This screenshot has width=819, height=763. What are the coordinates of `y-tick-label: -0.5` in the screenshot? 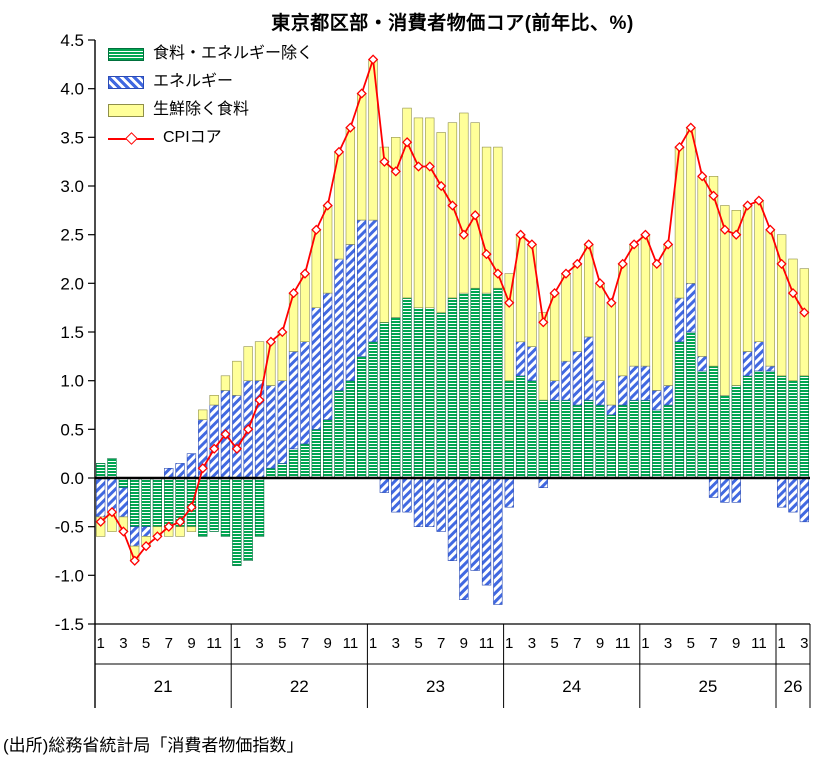 It's located at (69, 527).